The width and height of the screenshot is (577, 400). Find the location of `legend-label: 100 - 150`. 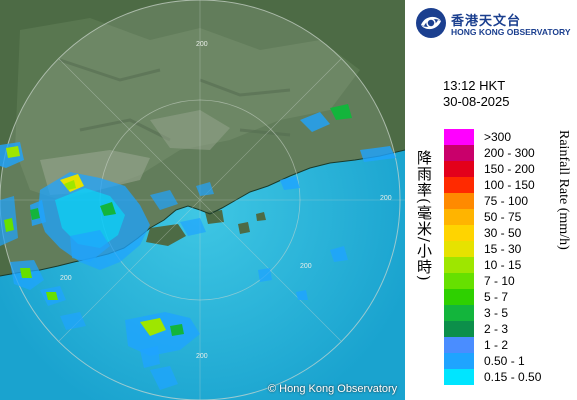

legend-label: 100 - 150 is located at coordinates (509, 185).